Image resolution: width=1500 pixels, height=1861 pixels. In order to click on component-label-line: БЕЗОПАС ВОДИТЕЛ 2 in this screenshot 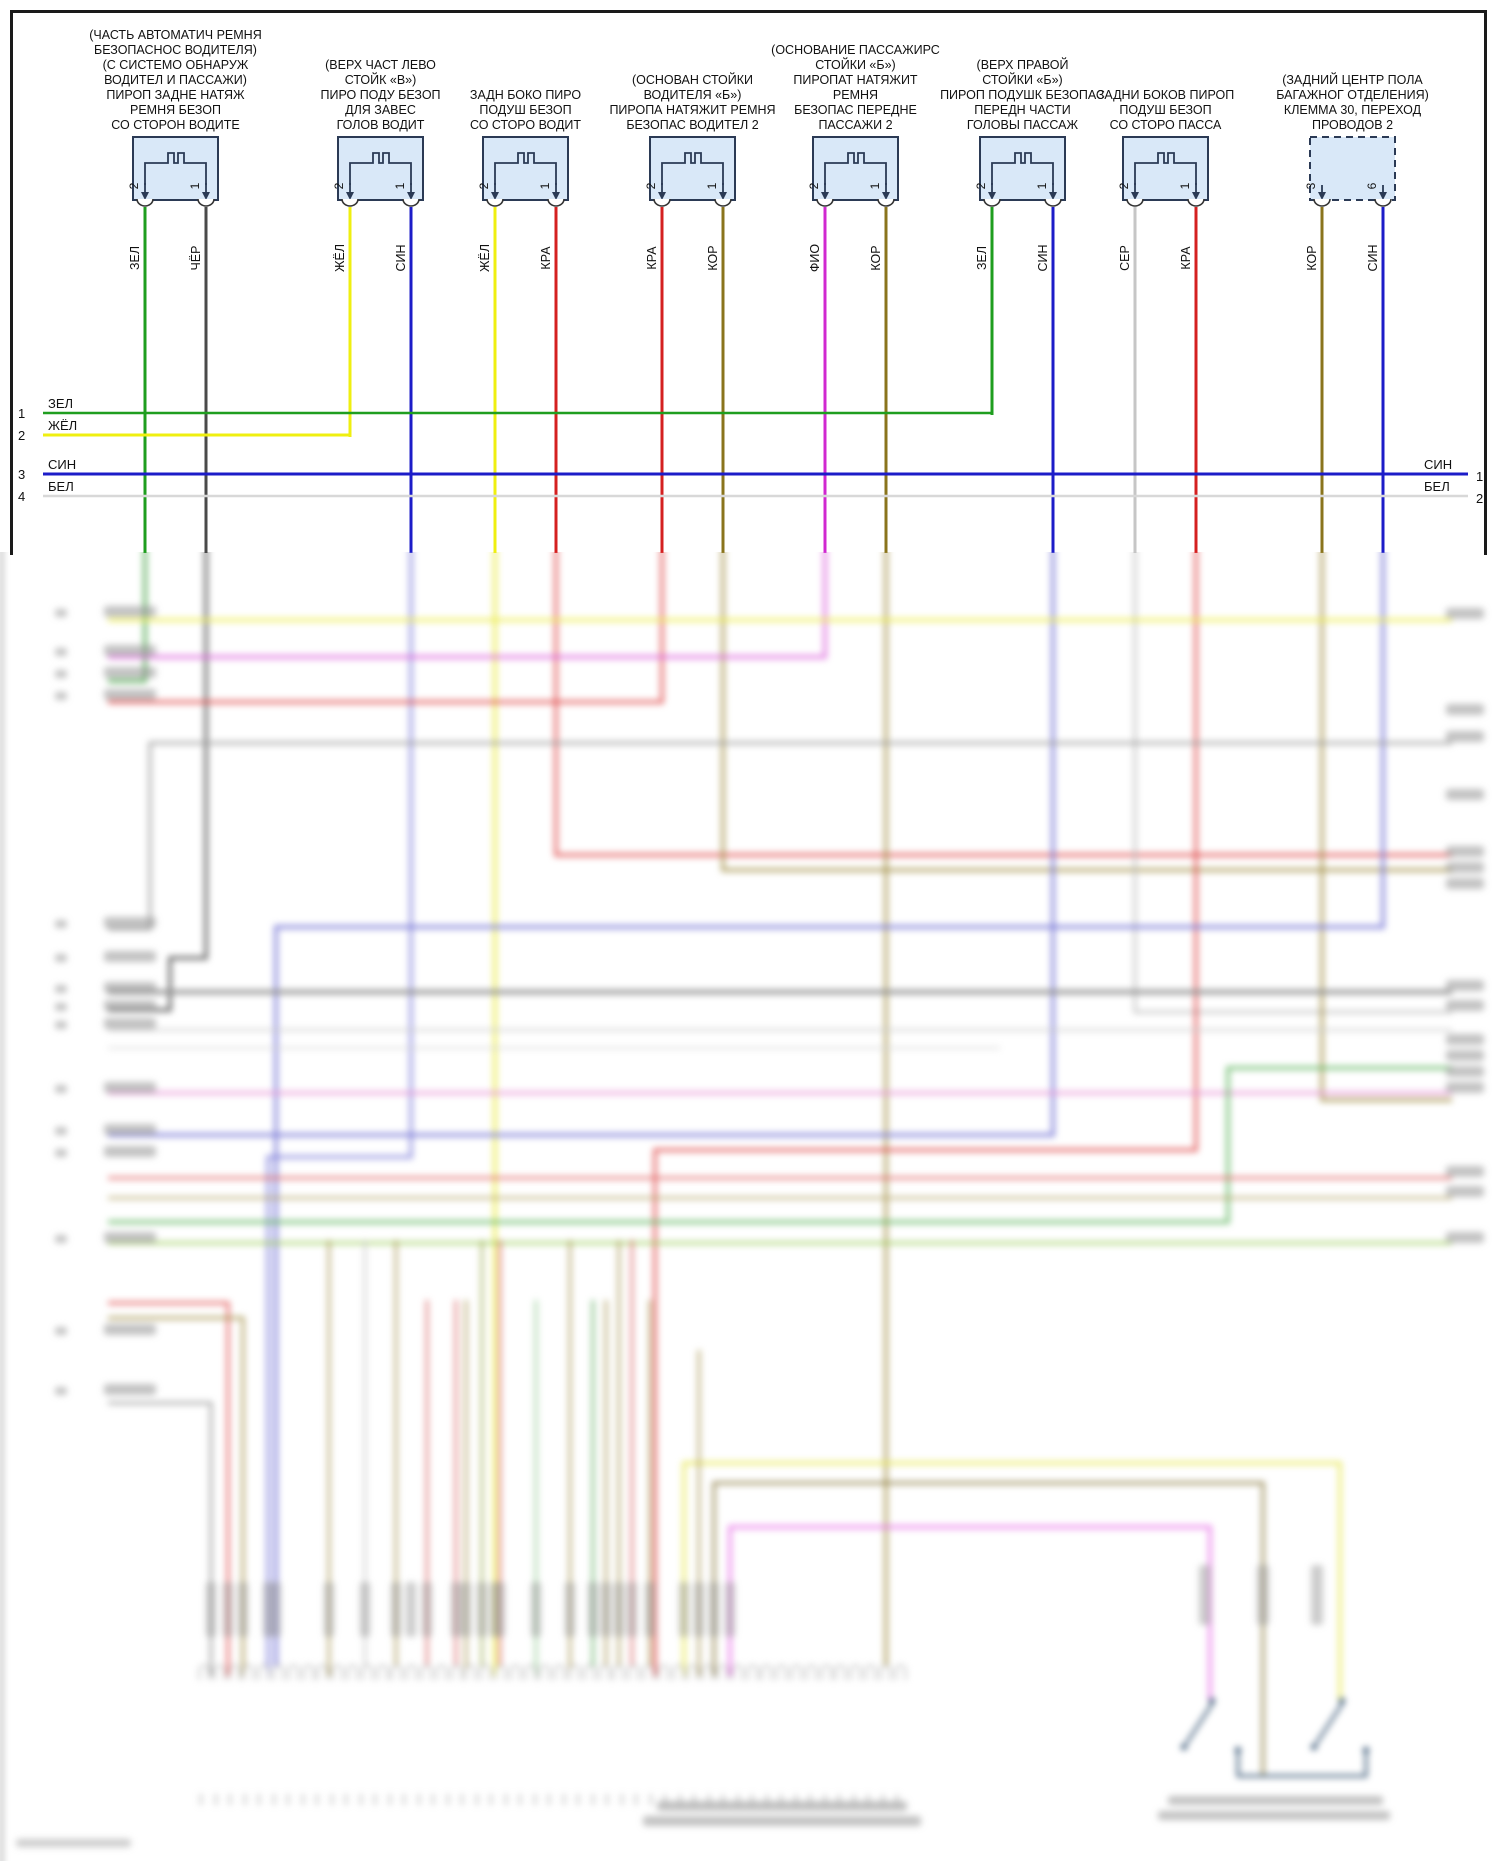, I will do `click(692, 125)`.